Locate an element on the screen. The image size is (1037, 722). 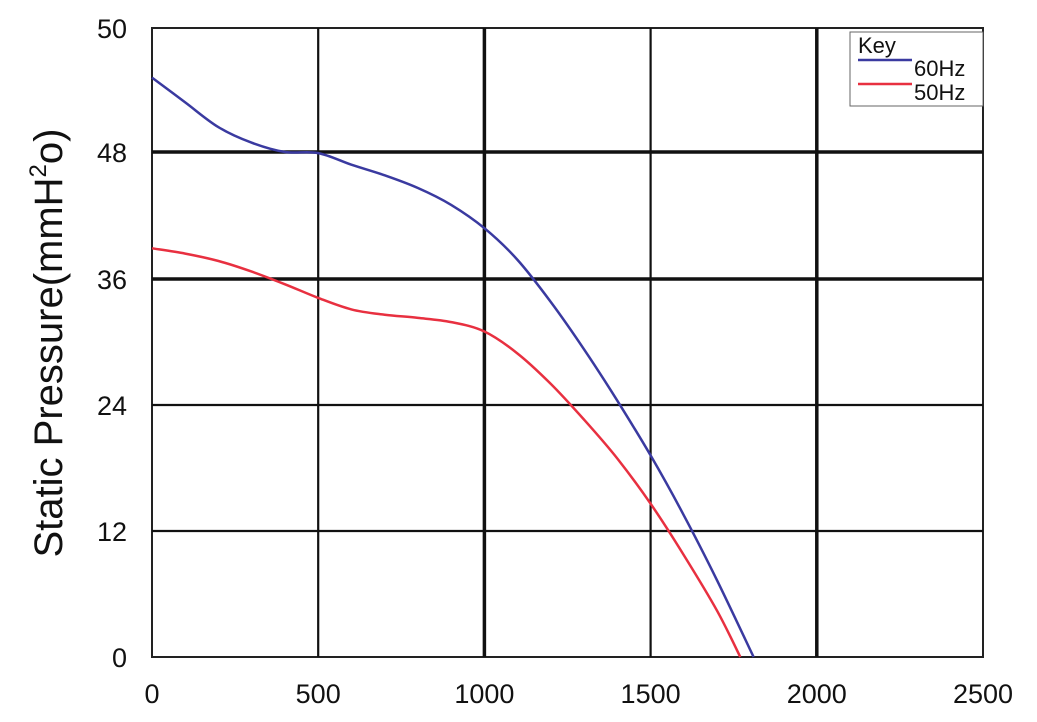
x-tick-label: 1000 is located at coordinates (484, 694).